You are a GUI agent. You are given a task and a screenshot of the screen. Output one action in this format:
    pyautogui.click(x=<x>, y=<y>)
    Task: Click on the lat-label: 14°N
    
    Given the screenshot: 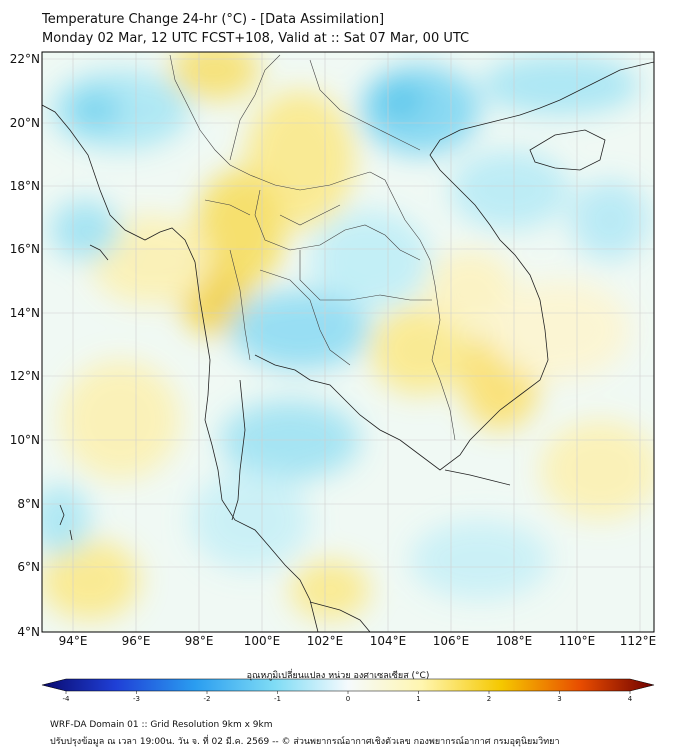 What is the action you would take?
    pyautogui.click(x=25, y=313)
    